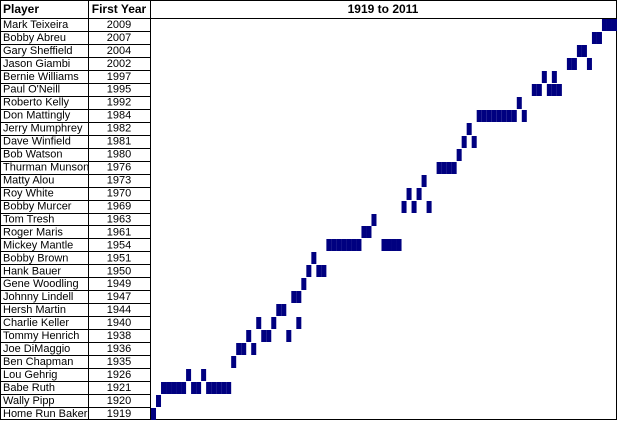 Image resolution: width=618 pixels, height=426 pixels. What do you see at coordinates (119, 232) in the screenshot?
I see `first-year: 1961` at bounding box center [119, 232].